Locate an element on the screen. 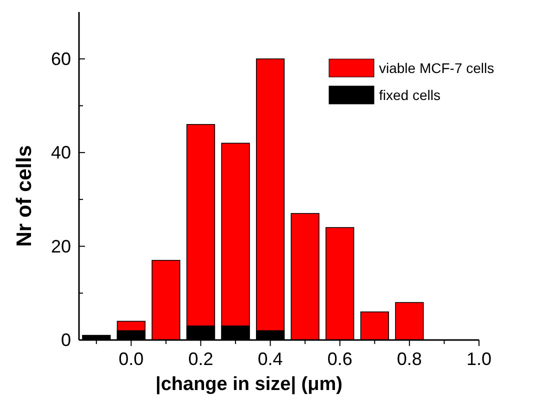 This screenshot has width=544, height=402. y-tick-label: 40 is located at coordinates (60, 152).